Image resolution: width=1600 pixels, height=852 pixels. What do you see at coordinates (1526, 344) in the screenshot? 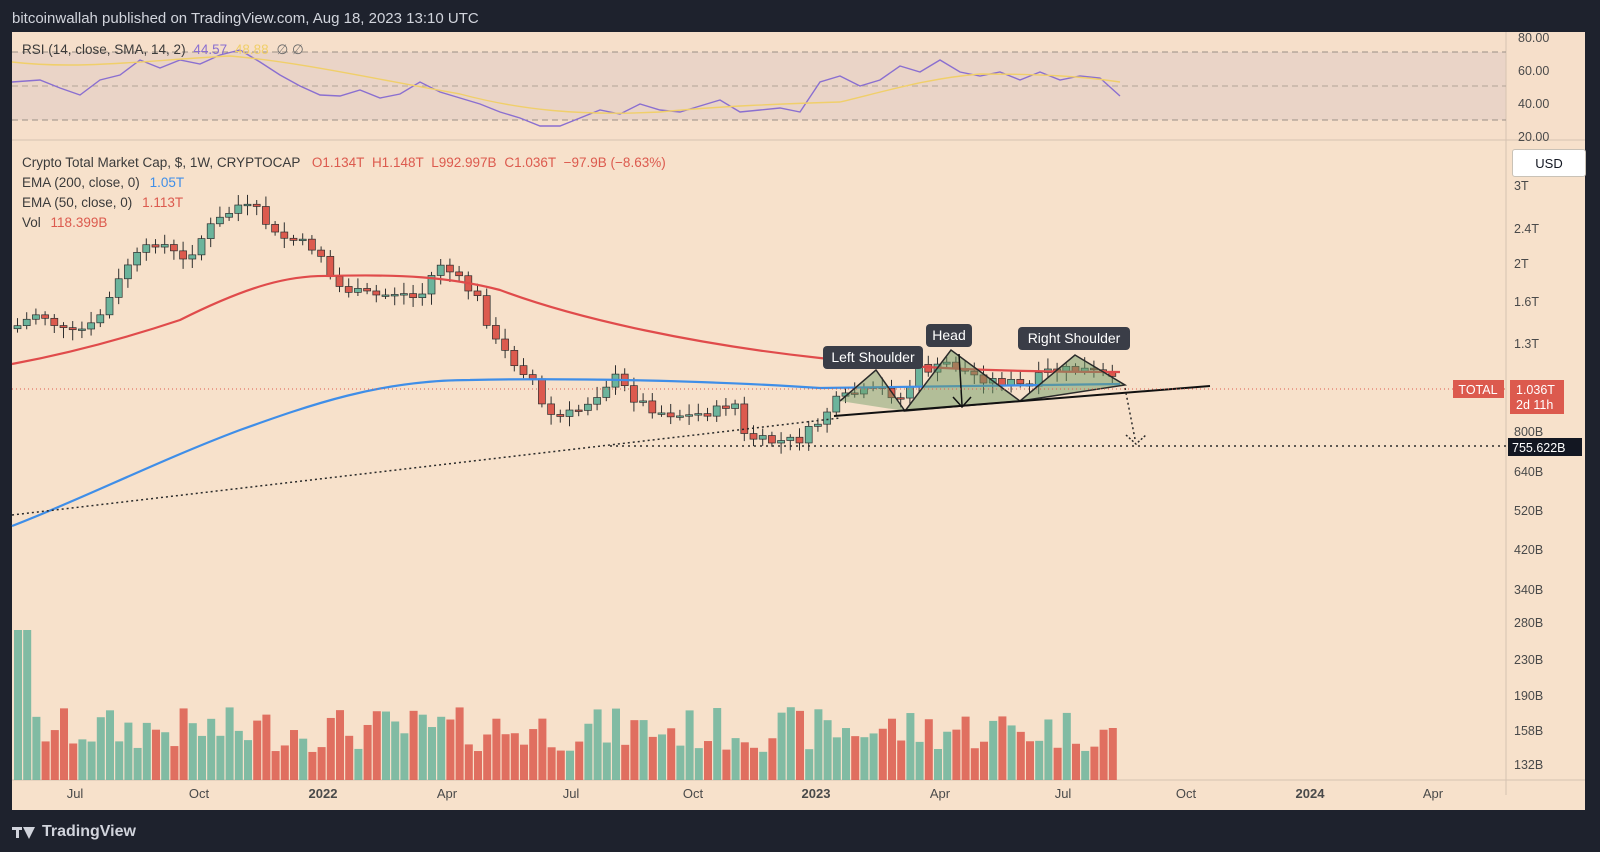
I see `price-tick-label: 1.3T` at bounding box center [1526, 344].